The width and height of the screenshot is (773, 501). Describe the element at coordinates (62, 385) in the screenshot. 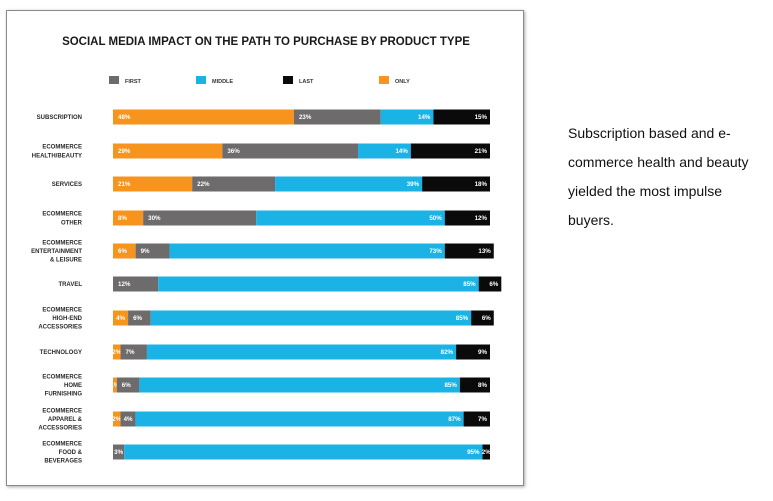

I see `category-label-ecommerce-home-furnishing: ECOMMERCE HOME FURNISHING` at that location.